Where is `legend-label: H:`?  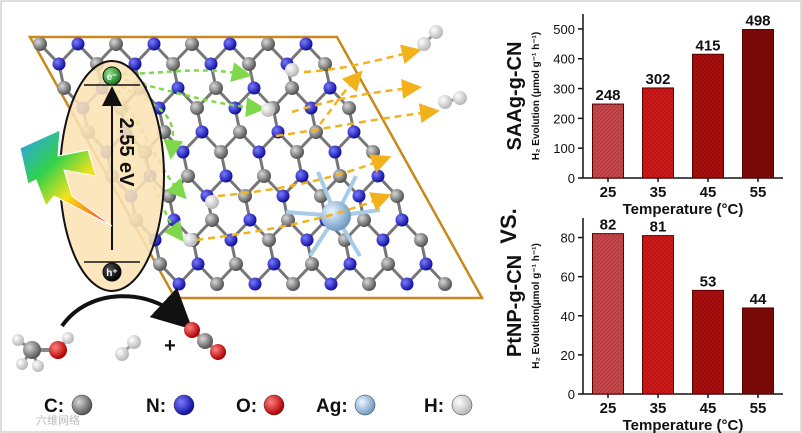
legend-label: H: is located at coordinates (434, 406).